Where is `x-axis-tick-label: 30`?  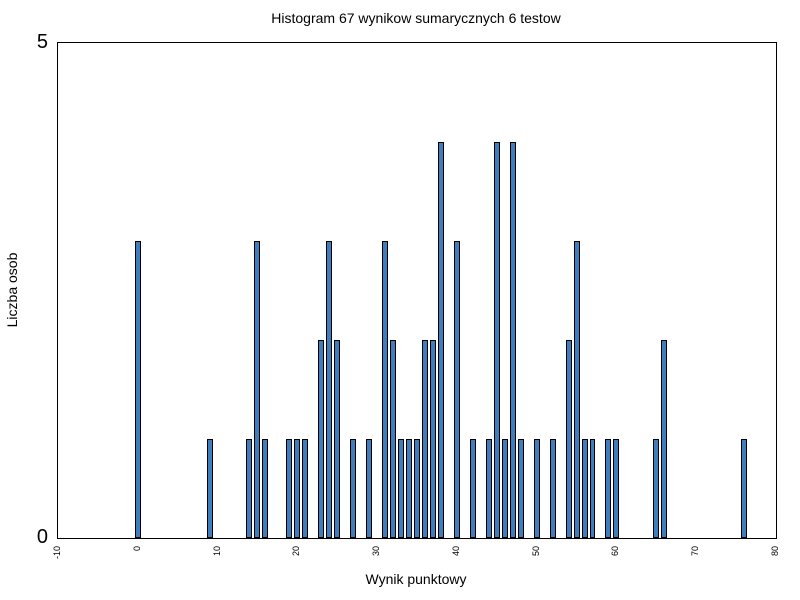 x-axis-tick-label: 30 is located at coordinates (376, 551).